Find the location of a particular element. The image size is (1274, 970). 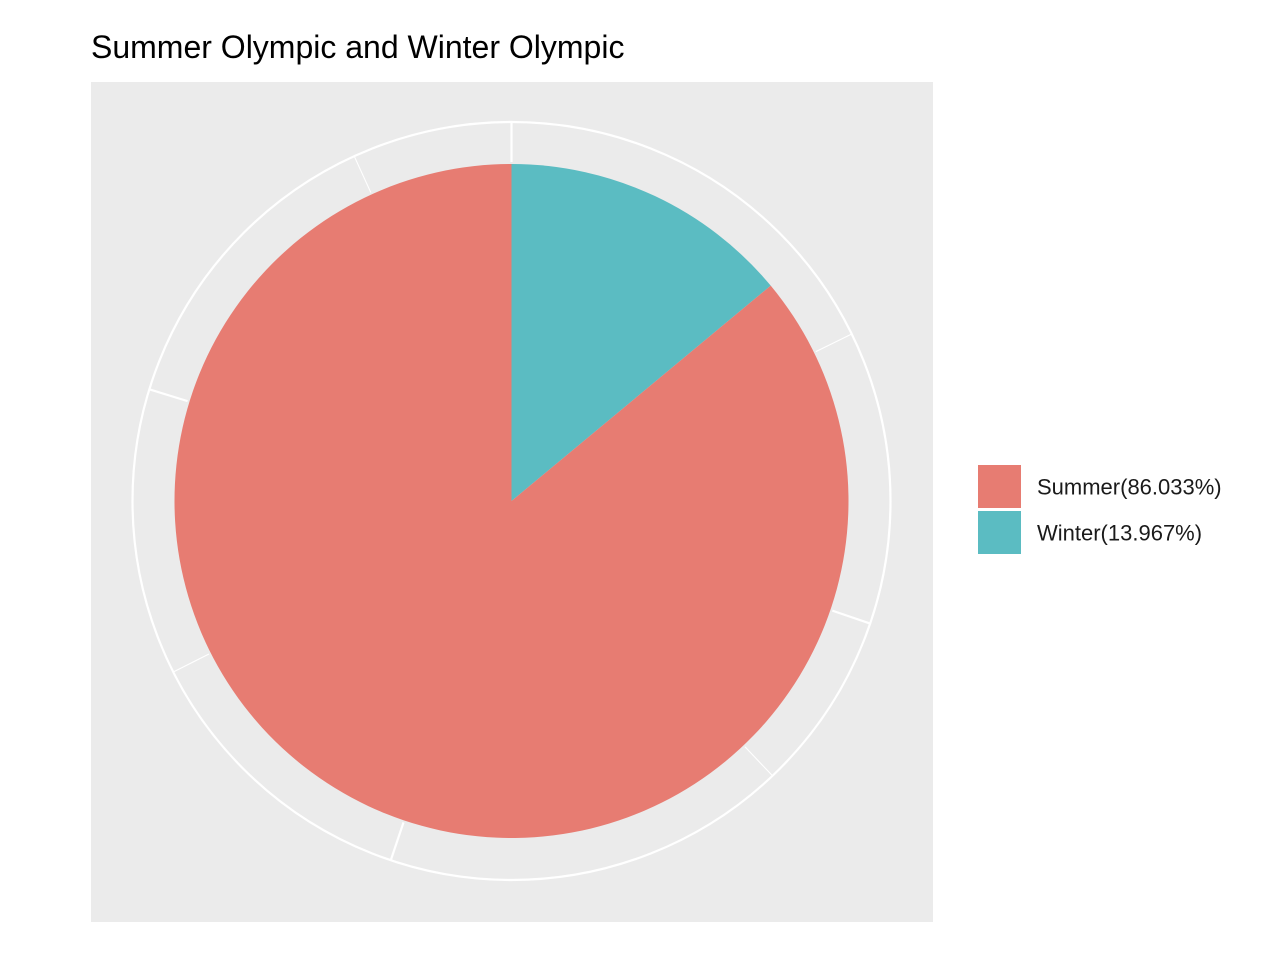

legend: Summer(86.033%) Winter(13.967%) is located at coordinates (1100, 509).